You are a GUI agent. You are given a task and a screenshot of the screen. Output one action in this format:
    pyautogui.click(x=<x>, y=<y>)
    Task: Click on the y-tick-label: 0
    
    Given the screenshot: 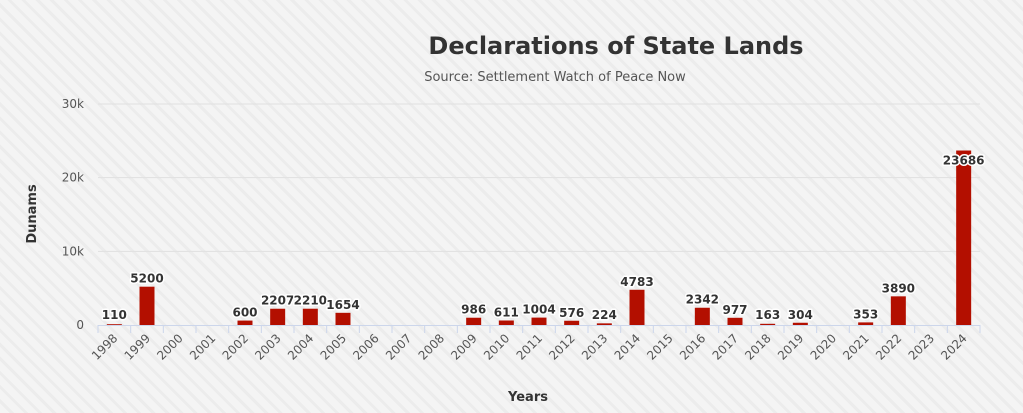 What is the action you would take?
    pyautogui.click(x=80, y=325)
    